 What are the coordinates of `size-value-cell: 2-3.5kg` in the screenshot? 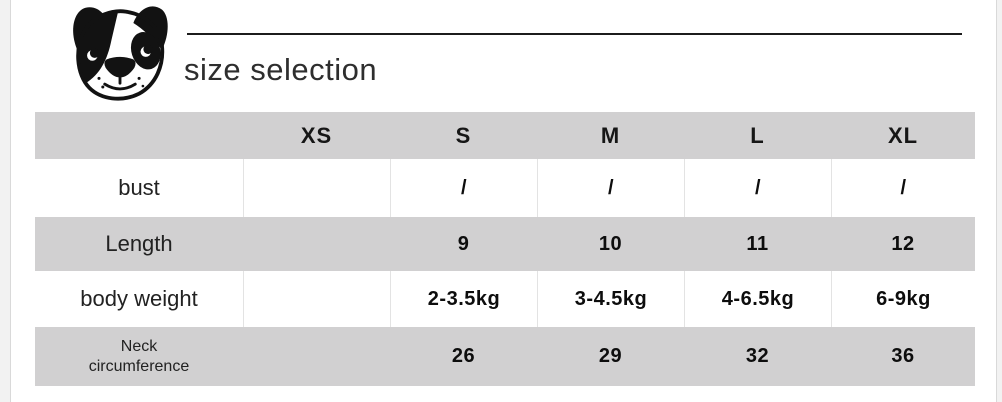 It's located at (463, 299).